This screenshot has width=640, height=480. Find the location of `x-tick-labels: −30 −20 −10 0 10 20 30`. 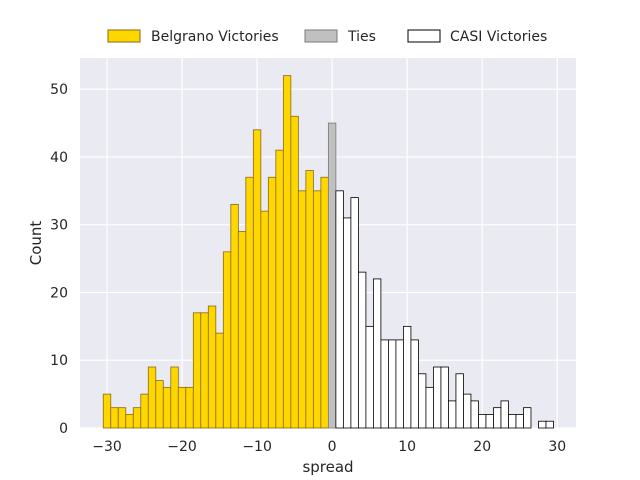

x-tick-labels: −30 −20 −10 0 10 20 30 is located at coordinates (329, 447).